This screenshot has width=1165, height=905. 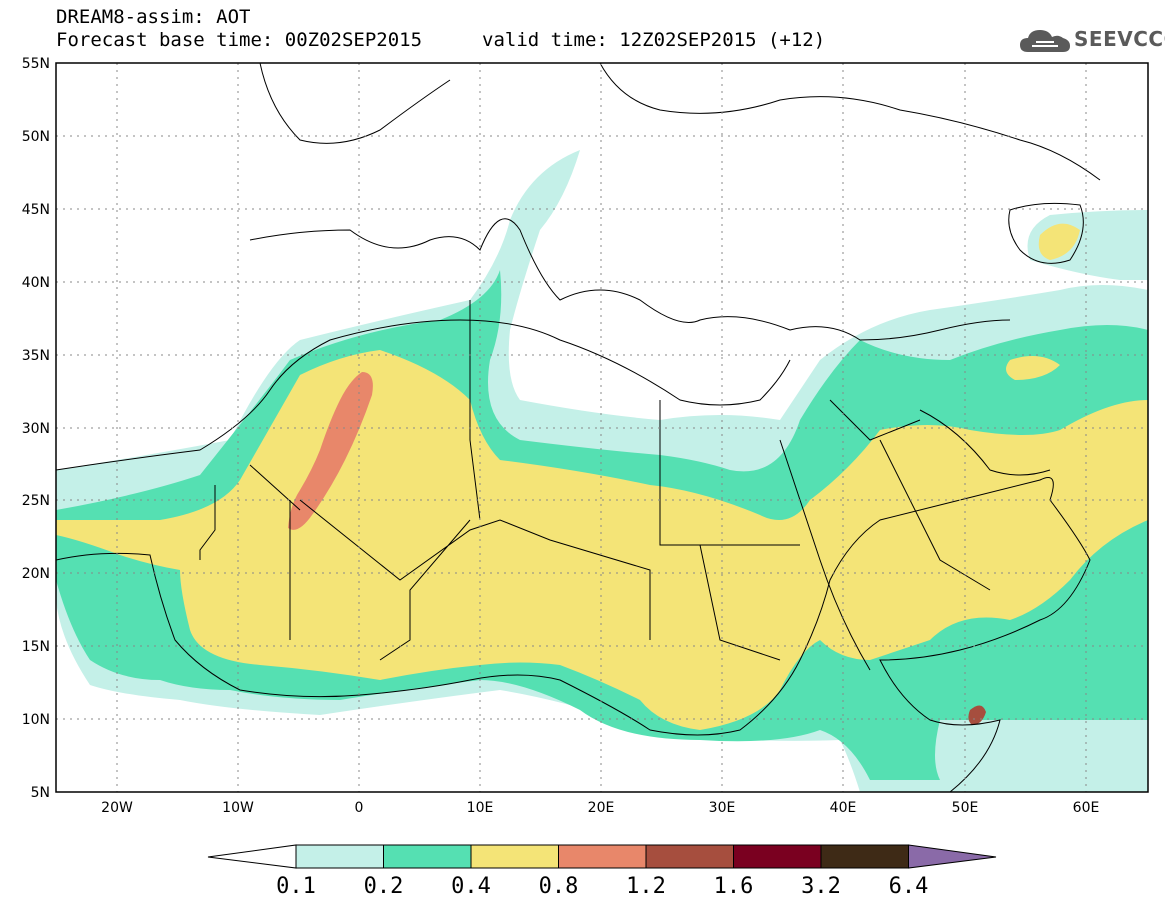 What do you see at coordinates (821, 886) in the screenshot?
I see `colorbar-label: 3.2` at bounding box center [821, 886].